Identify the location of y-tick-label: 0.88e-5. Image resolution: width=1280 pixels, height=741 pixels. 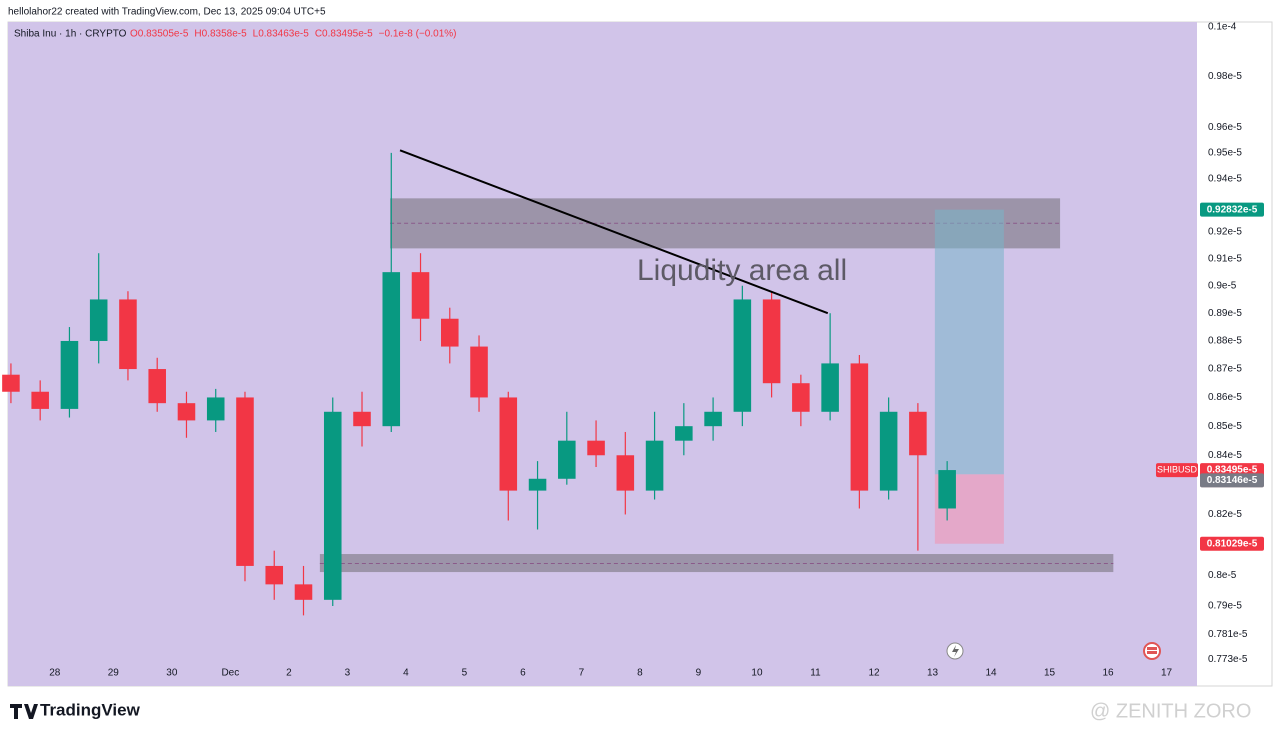
(1225, 341).